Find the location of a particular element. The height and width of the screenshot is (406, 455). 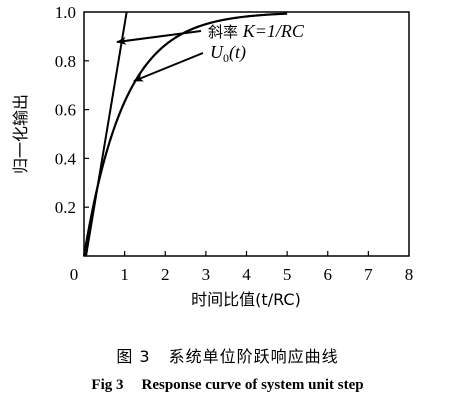

x-tick-label: 8 is located at coordinates (409, 274).